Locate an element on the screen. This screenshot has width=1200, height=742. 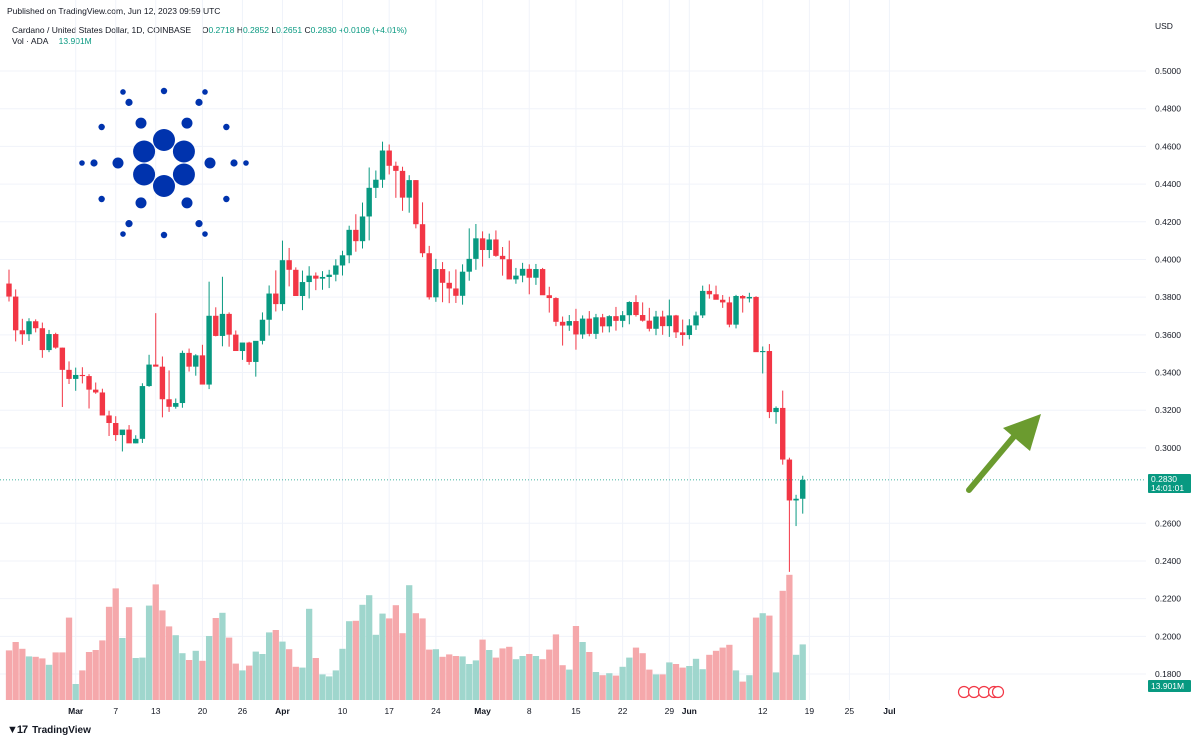
date-tick-label: 12 is located at coordinates (763, 711).